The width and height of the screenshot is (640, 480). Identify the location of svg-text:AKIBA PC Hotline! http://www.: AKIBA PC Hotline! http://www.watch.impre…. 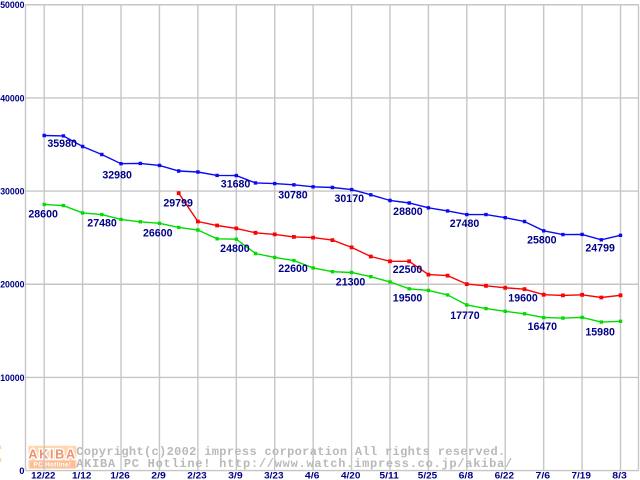
(294, 464).